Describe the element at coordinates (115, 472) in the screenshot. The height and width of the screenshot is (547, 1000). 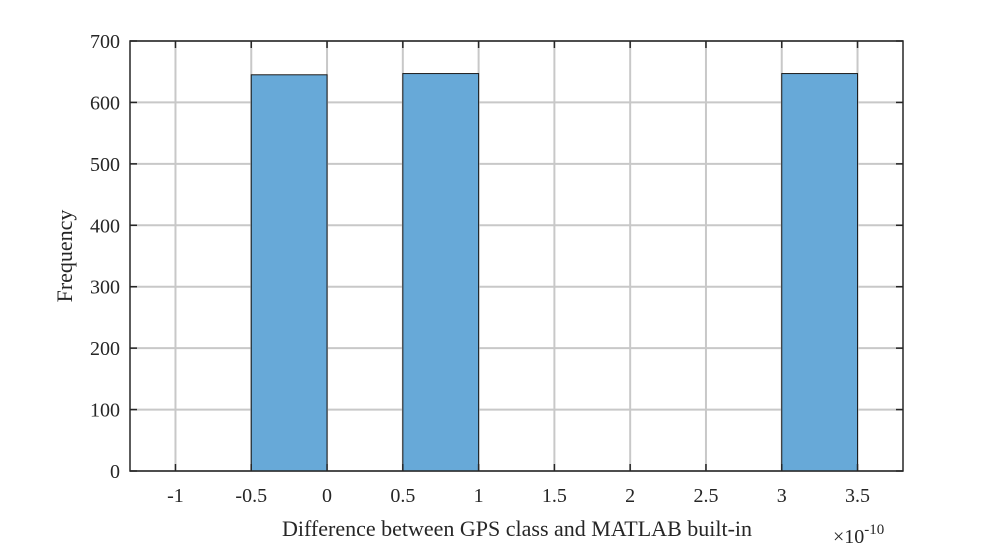
I see `y-tick-label: 0` at that location.